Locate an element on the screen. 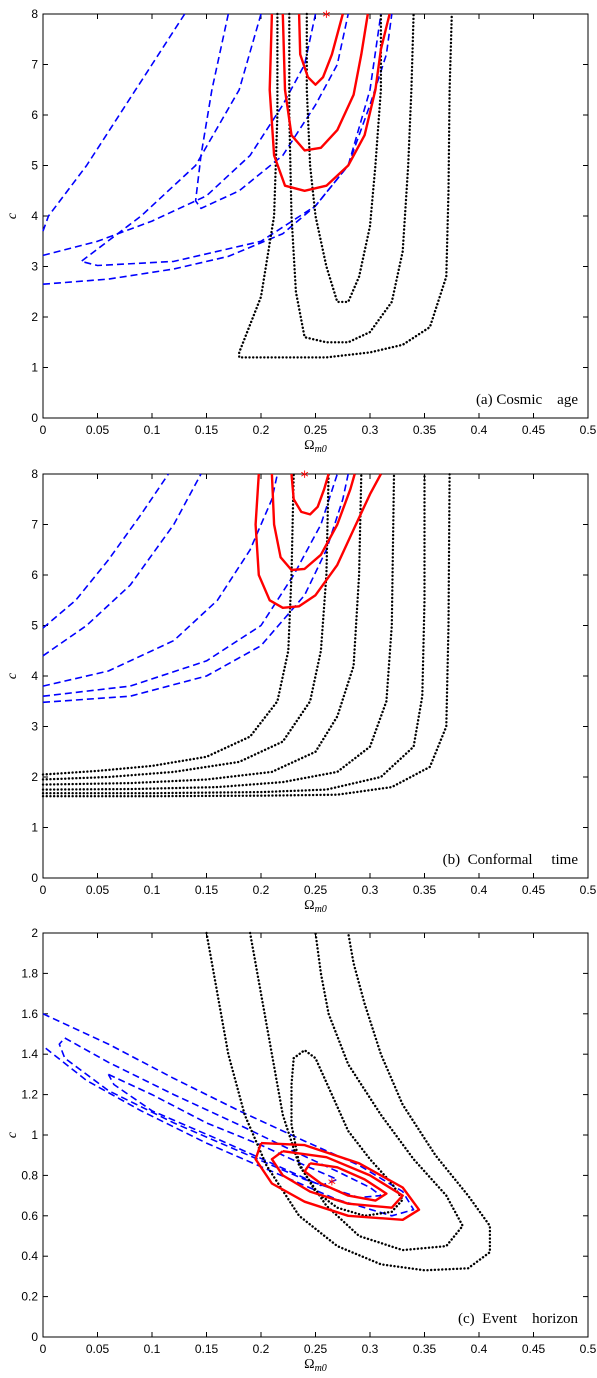 The image size is (597, 1378). y-tick-label: 1.2 is located at coordinates (29, 1095).